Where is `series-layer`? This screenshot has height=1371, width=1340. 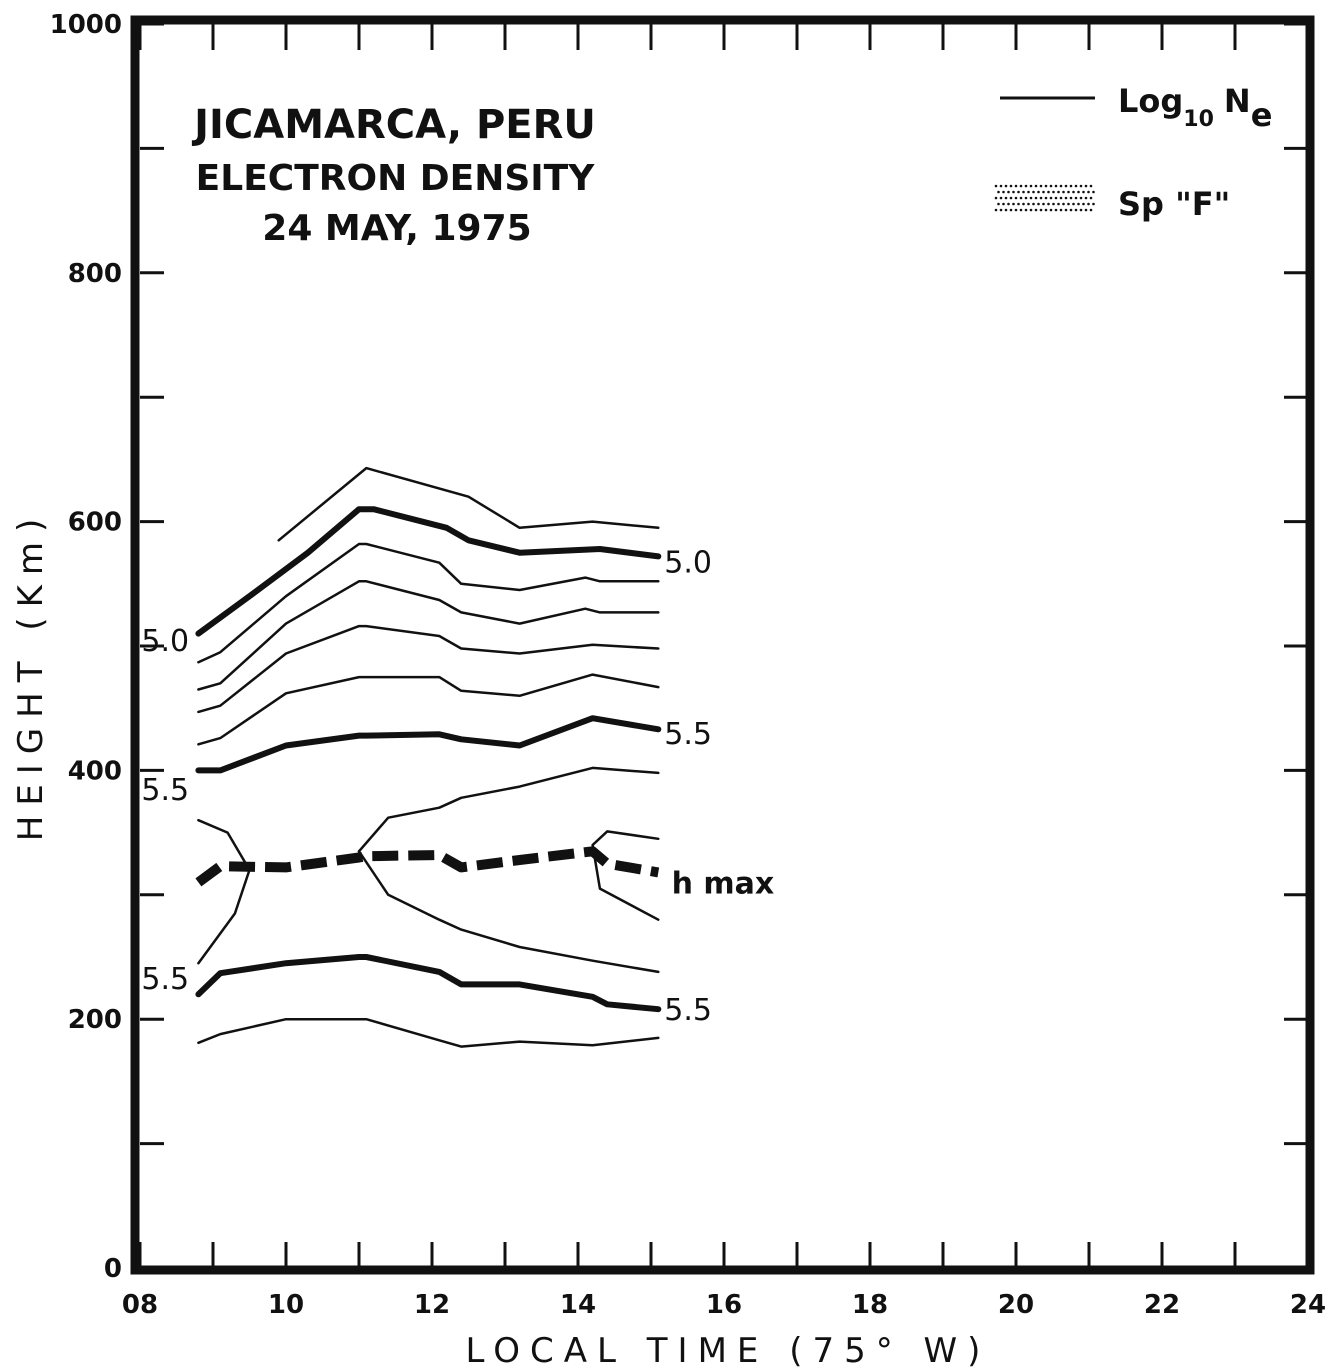 series-layer is located at coordinates (428, 757).